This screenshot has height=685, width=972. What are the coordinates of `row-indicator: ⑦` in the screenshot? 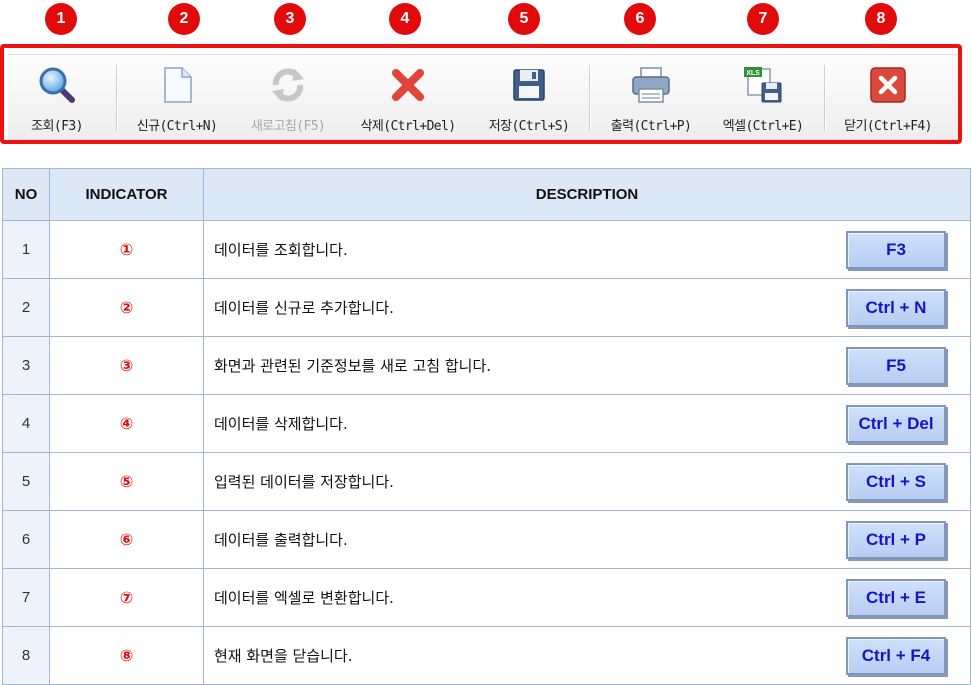 It's located at (126, 597).